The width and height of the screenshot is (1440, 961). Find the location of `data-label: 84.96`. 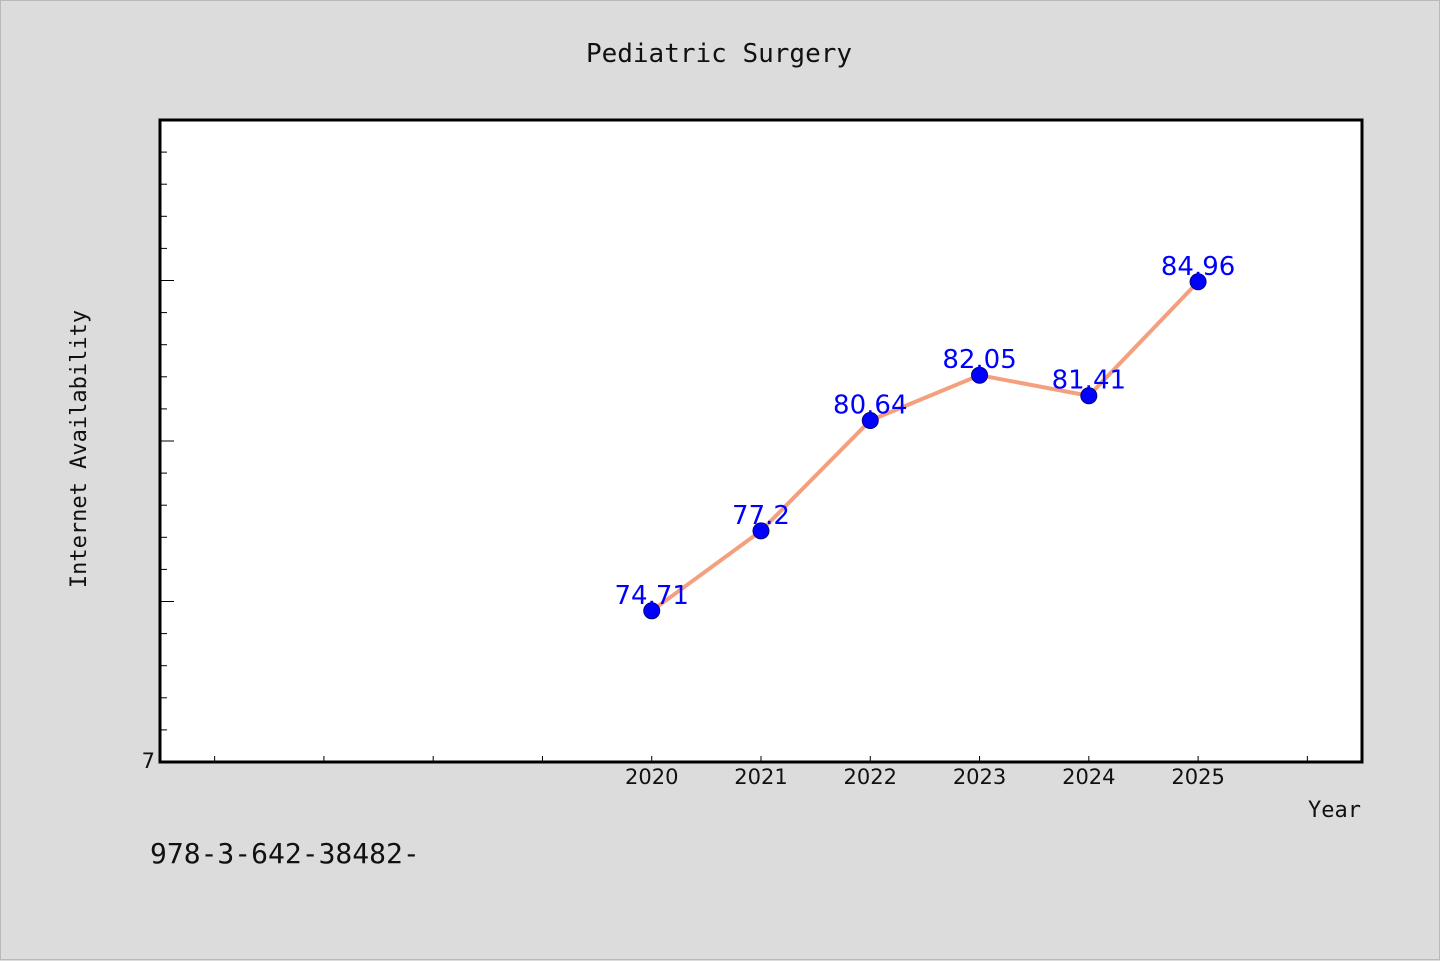

data-label: 84.96 is located at coordinates (1198, 267).